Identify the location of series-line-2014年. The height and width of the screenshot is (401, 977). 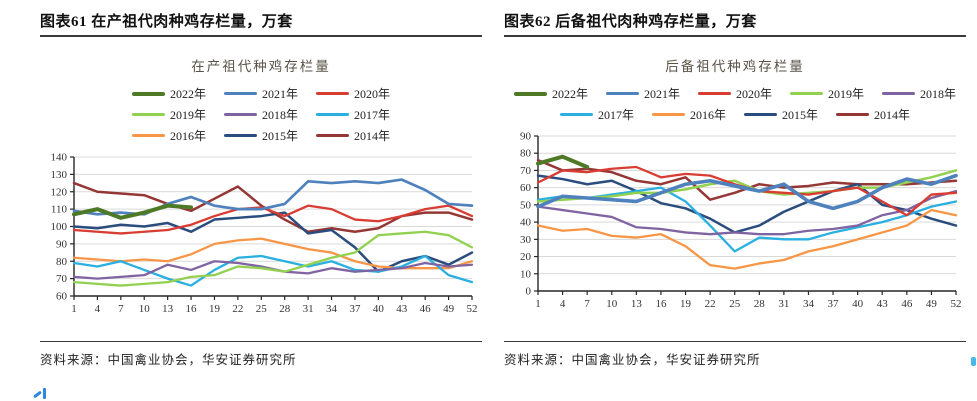
(747, 179).